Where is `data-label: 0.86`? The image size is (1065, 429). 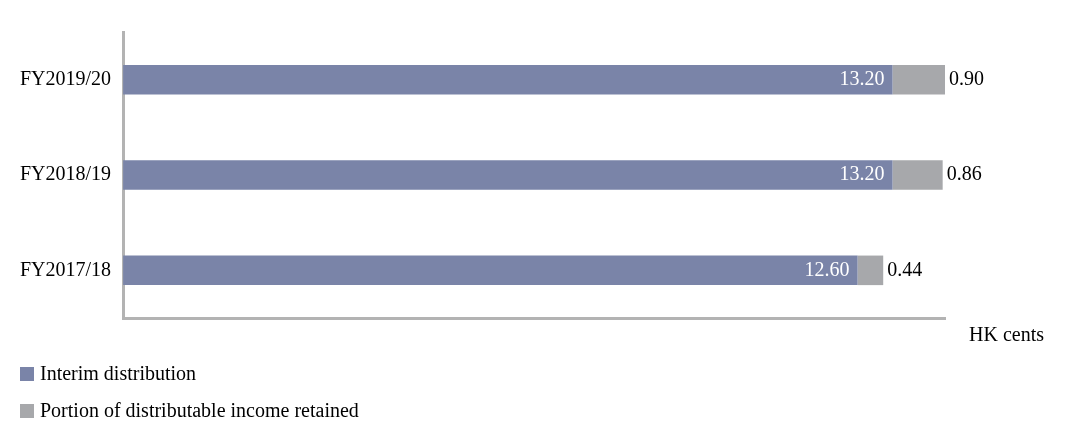
data-label: 0.86 is located at coordinates (964, 173).